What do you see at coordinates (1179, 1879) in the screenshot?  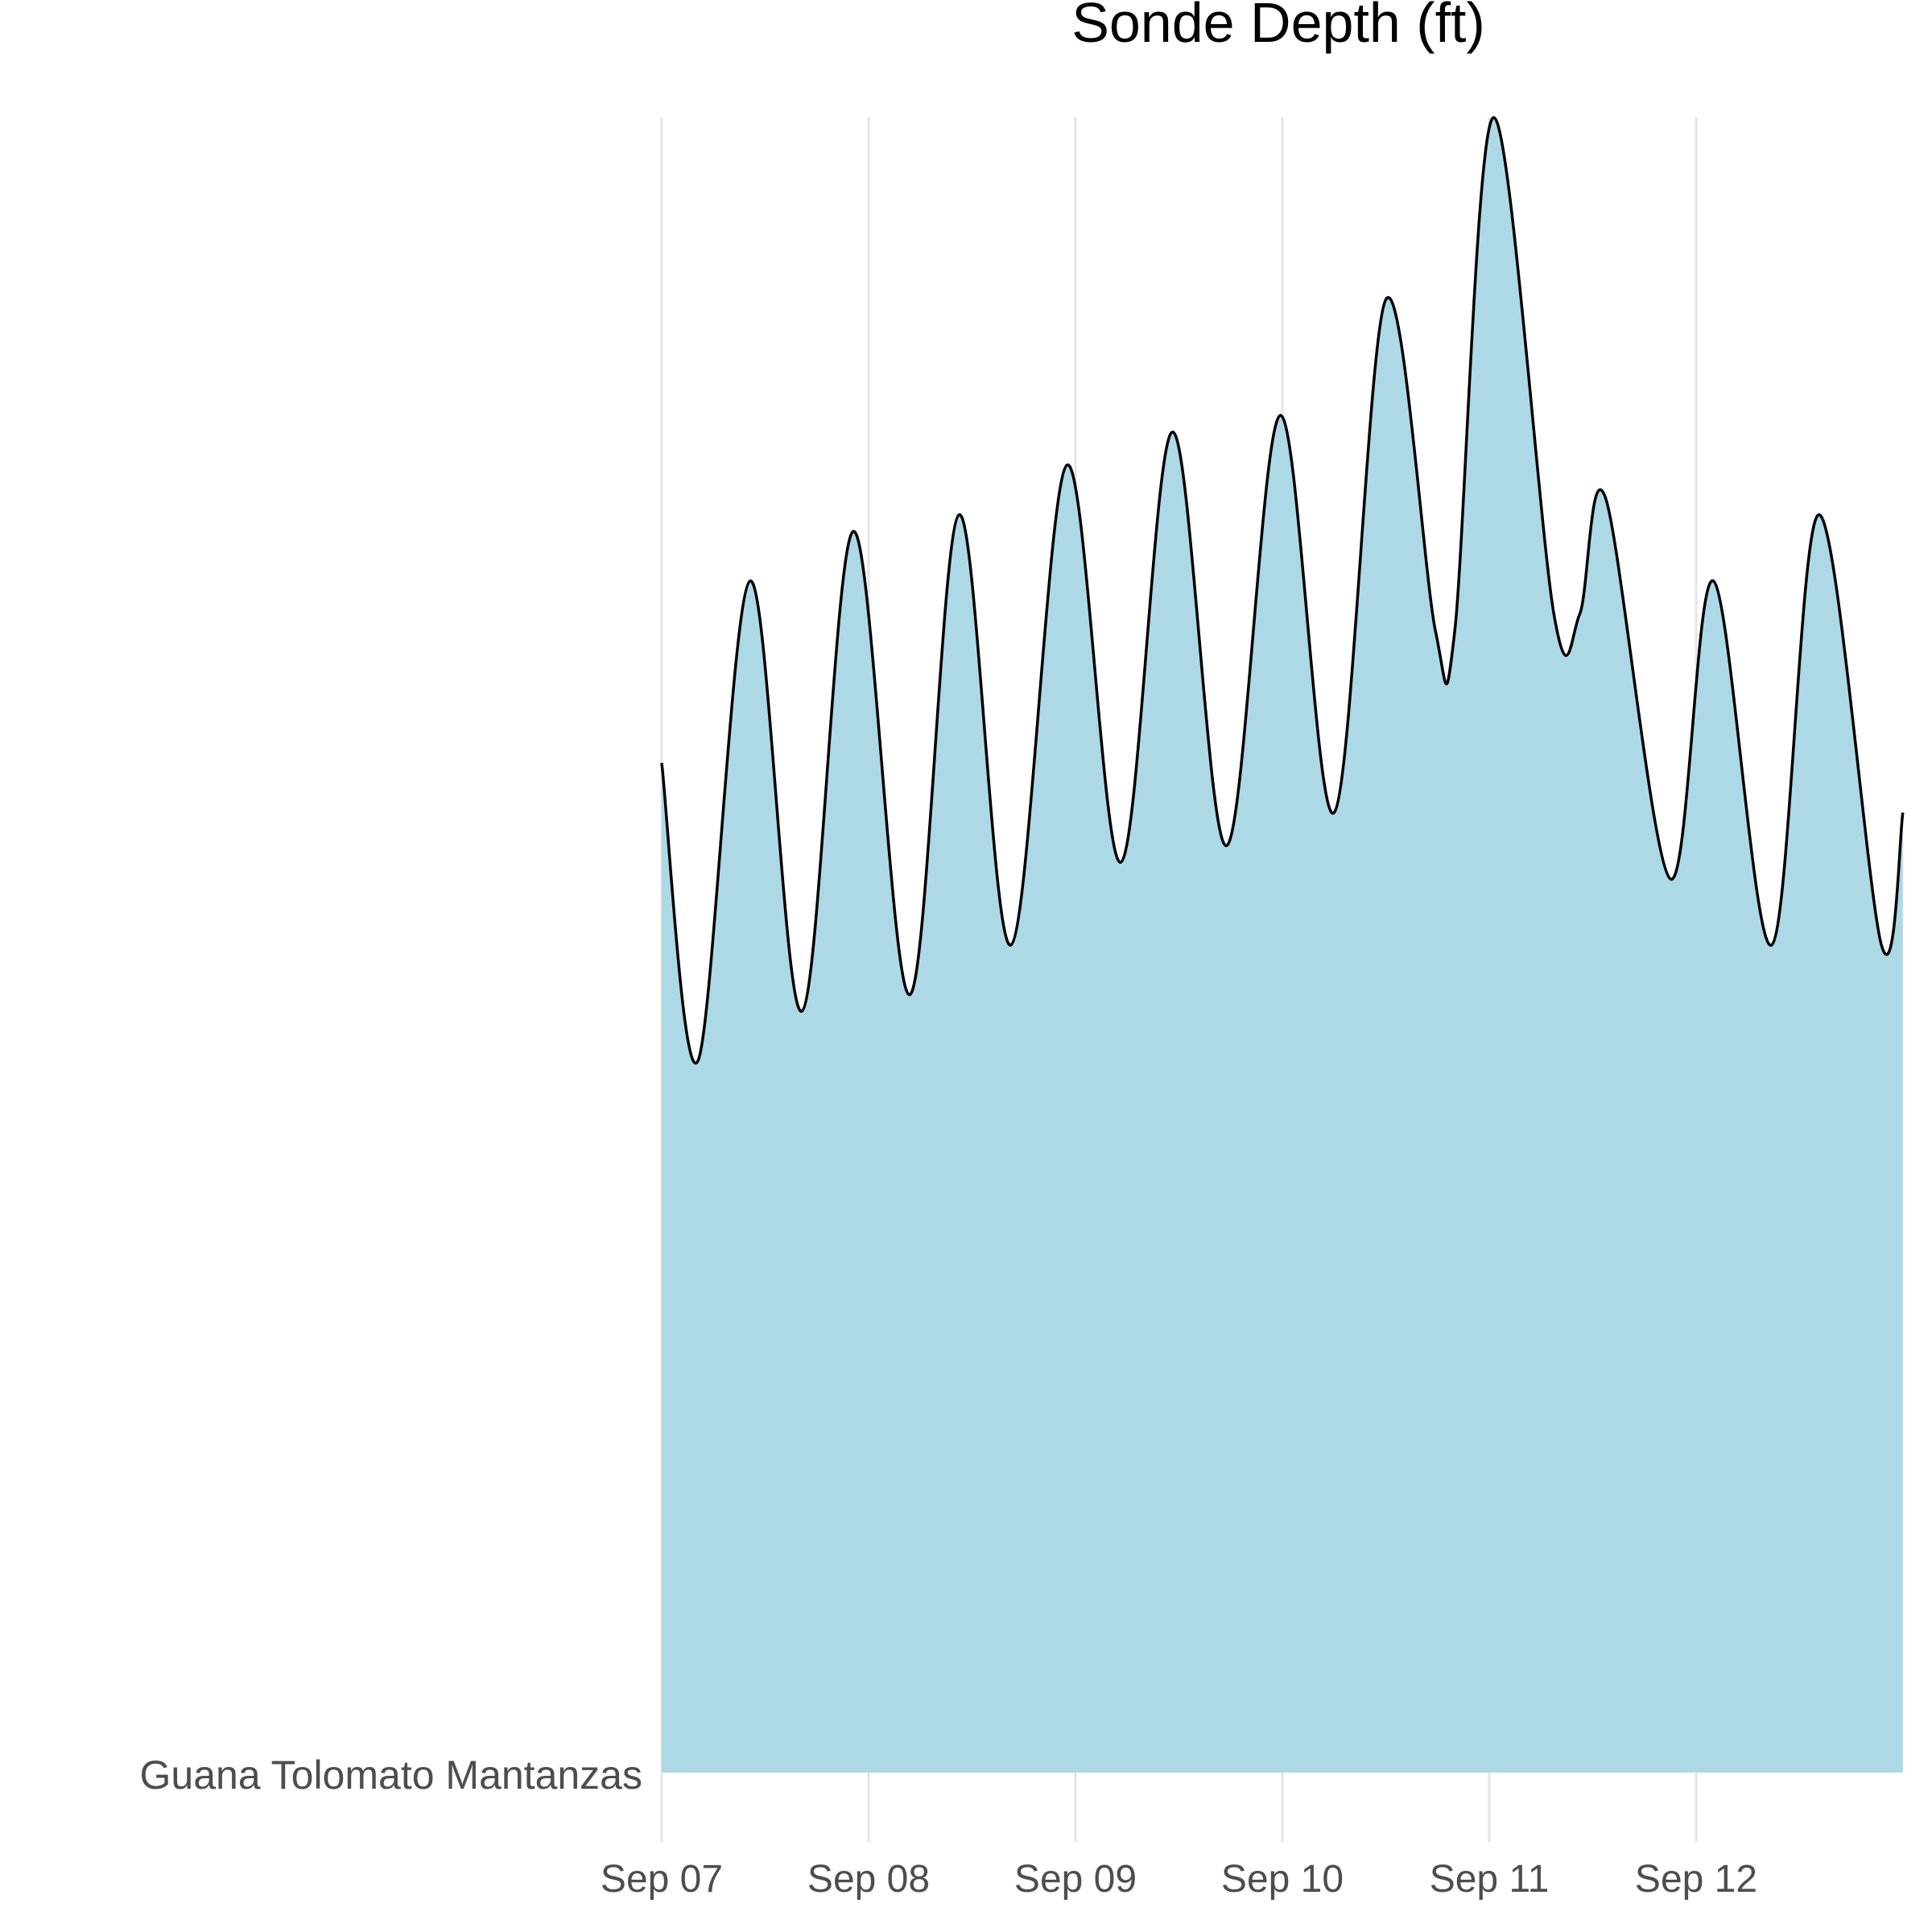 I see `x-axis-ticks: Sep 07 Sep 08 Sep 09 Sep 10 Sep 11 Sep 12` at bounding box center [1179, 1879].